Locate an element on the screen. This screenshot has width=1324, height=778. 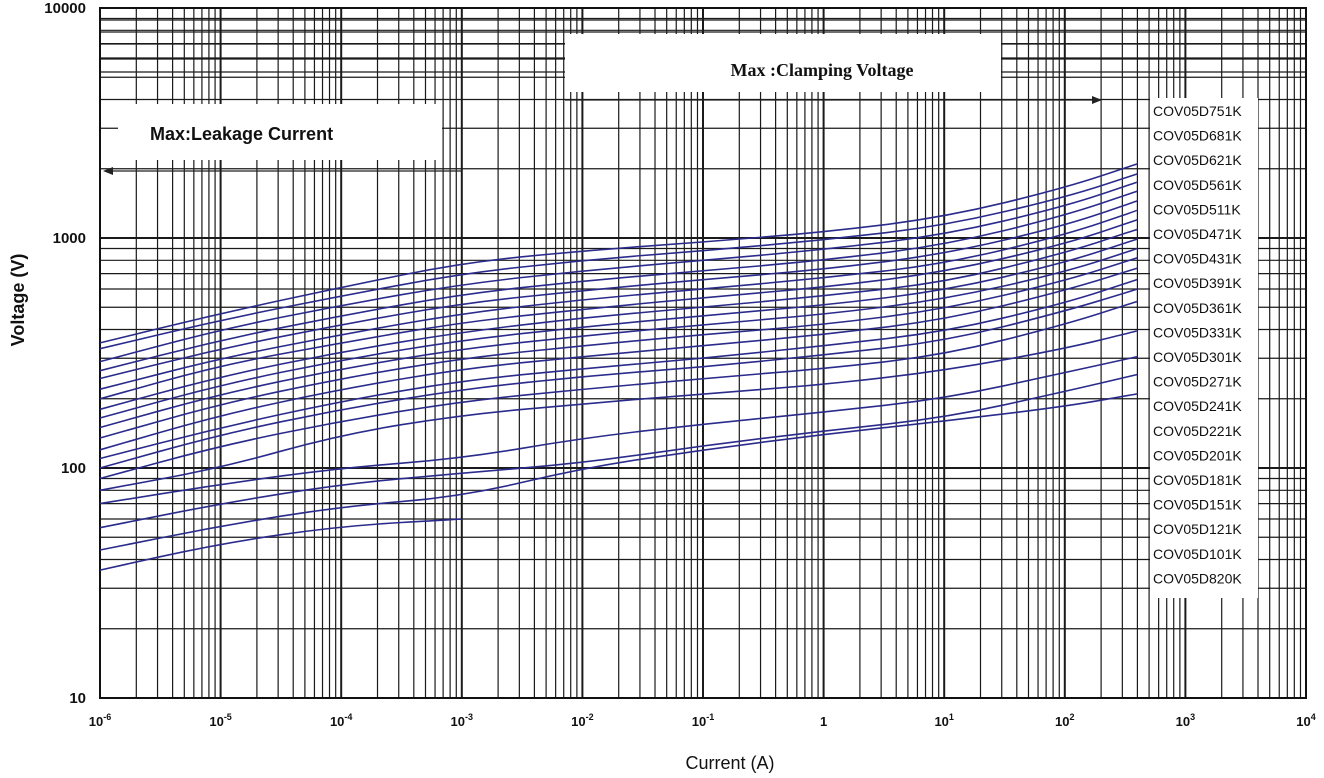
y-tick-label: 10000 is located at coordinates (65, 8).